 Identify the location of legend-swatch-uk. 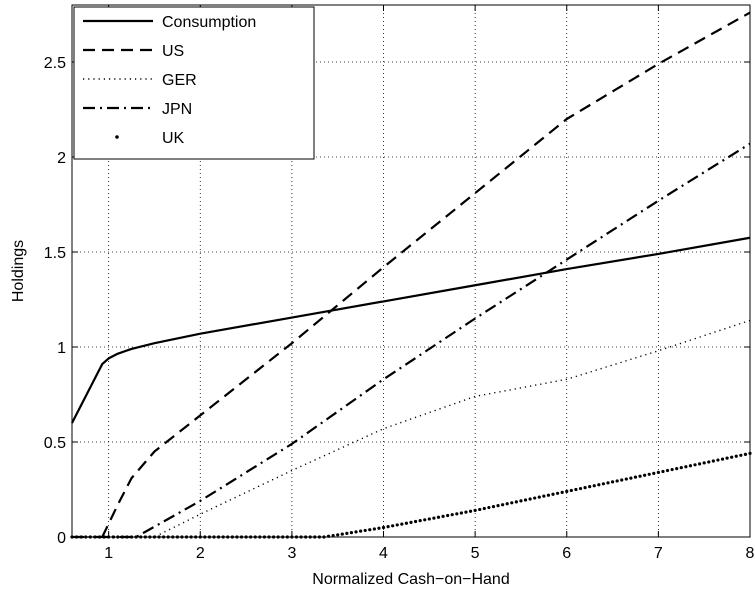
(117, 137).